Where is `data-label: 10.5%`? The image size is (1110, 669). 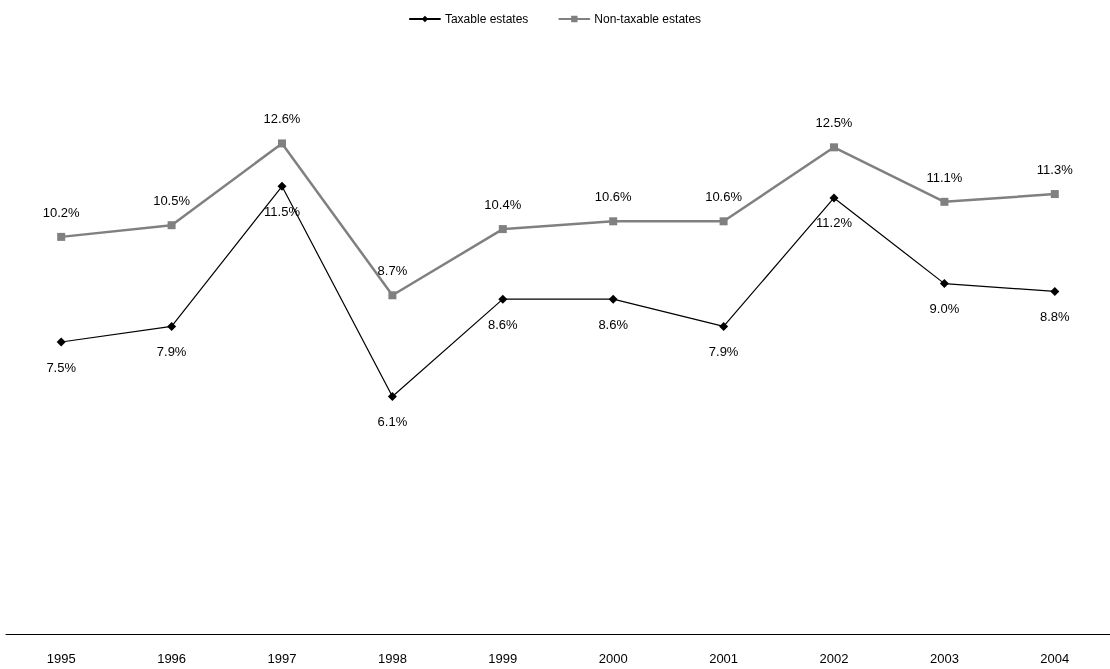 data-label: 10.5% is located at coordinates (172, 201).